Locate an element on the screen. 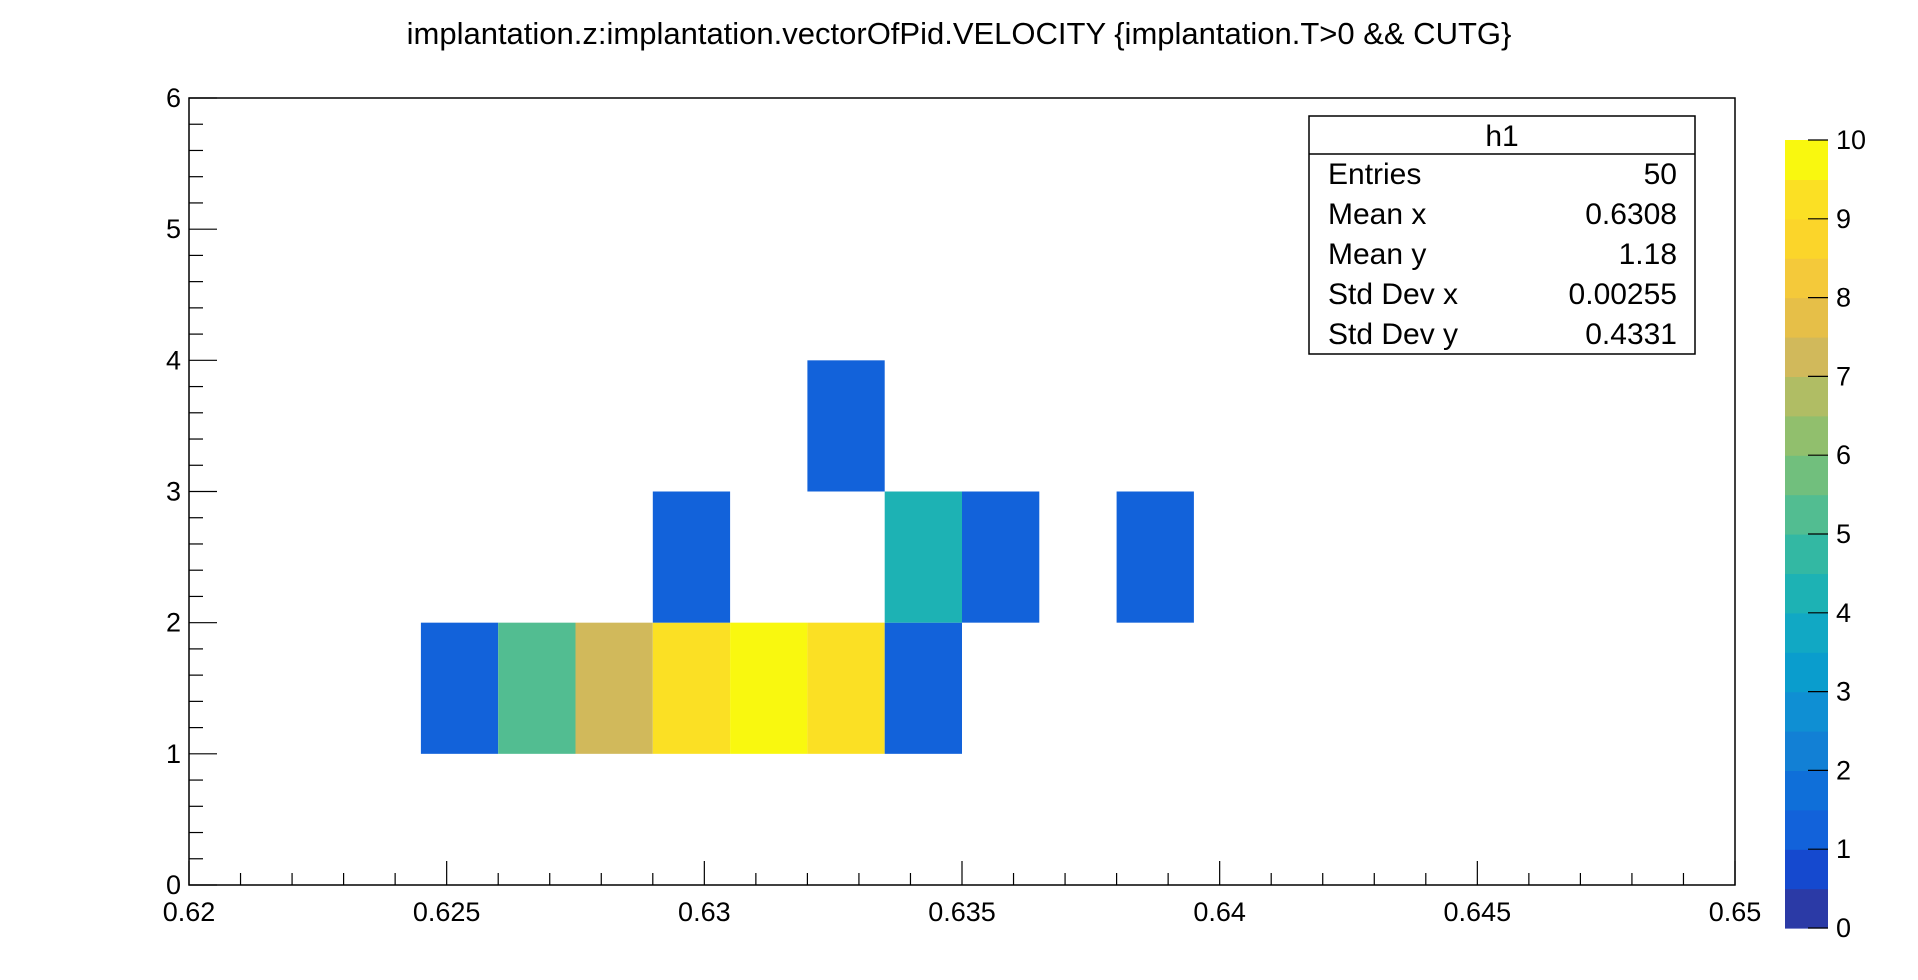  stats-row-label: Std Dev x is located at coordinates (1393, 294).